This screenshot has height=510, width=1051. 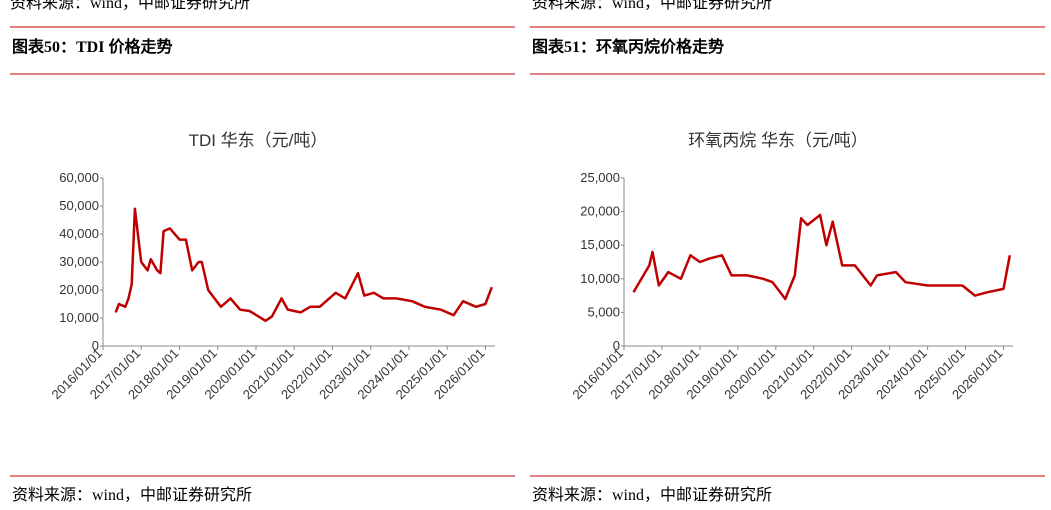 What do you see at coordinates (600, 177) in the screenshot?
I see `y-tick-label: 25,000` at bounding box center [600, 177].